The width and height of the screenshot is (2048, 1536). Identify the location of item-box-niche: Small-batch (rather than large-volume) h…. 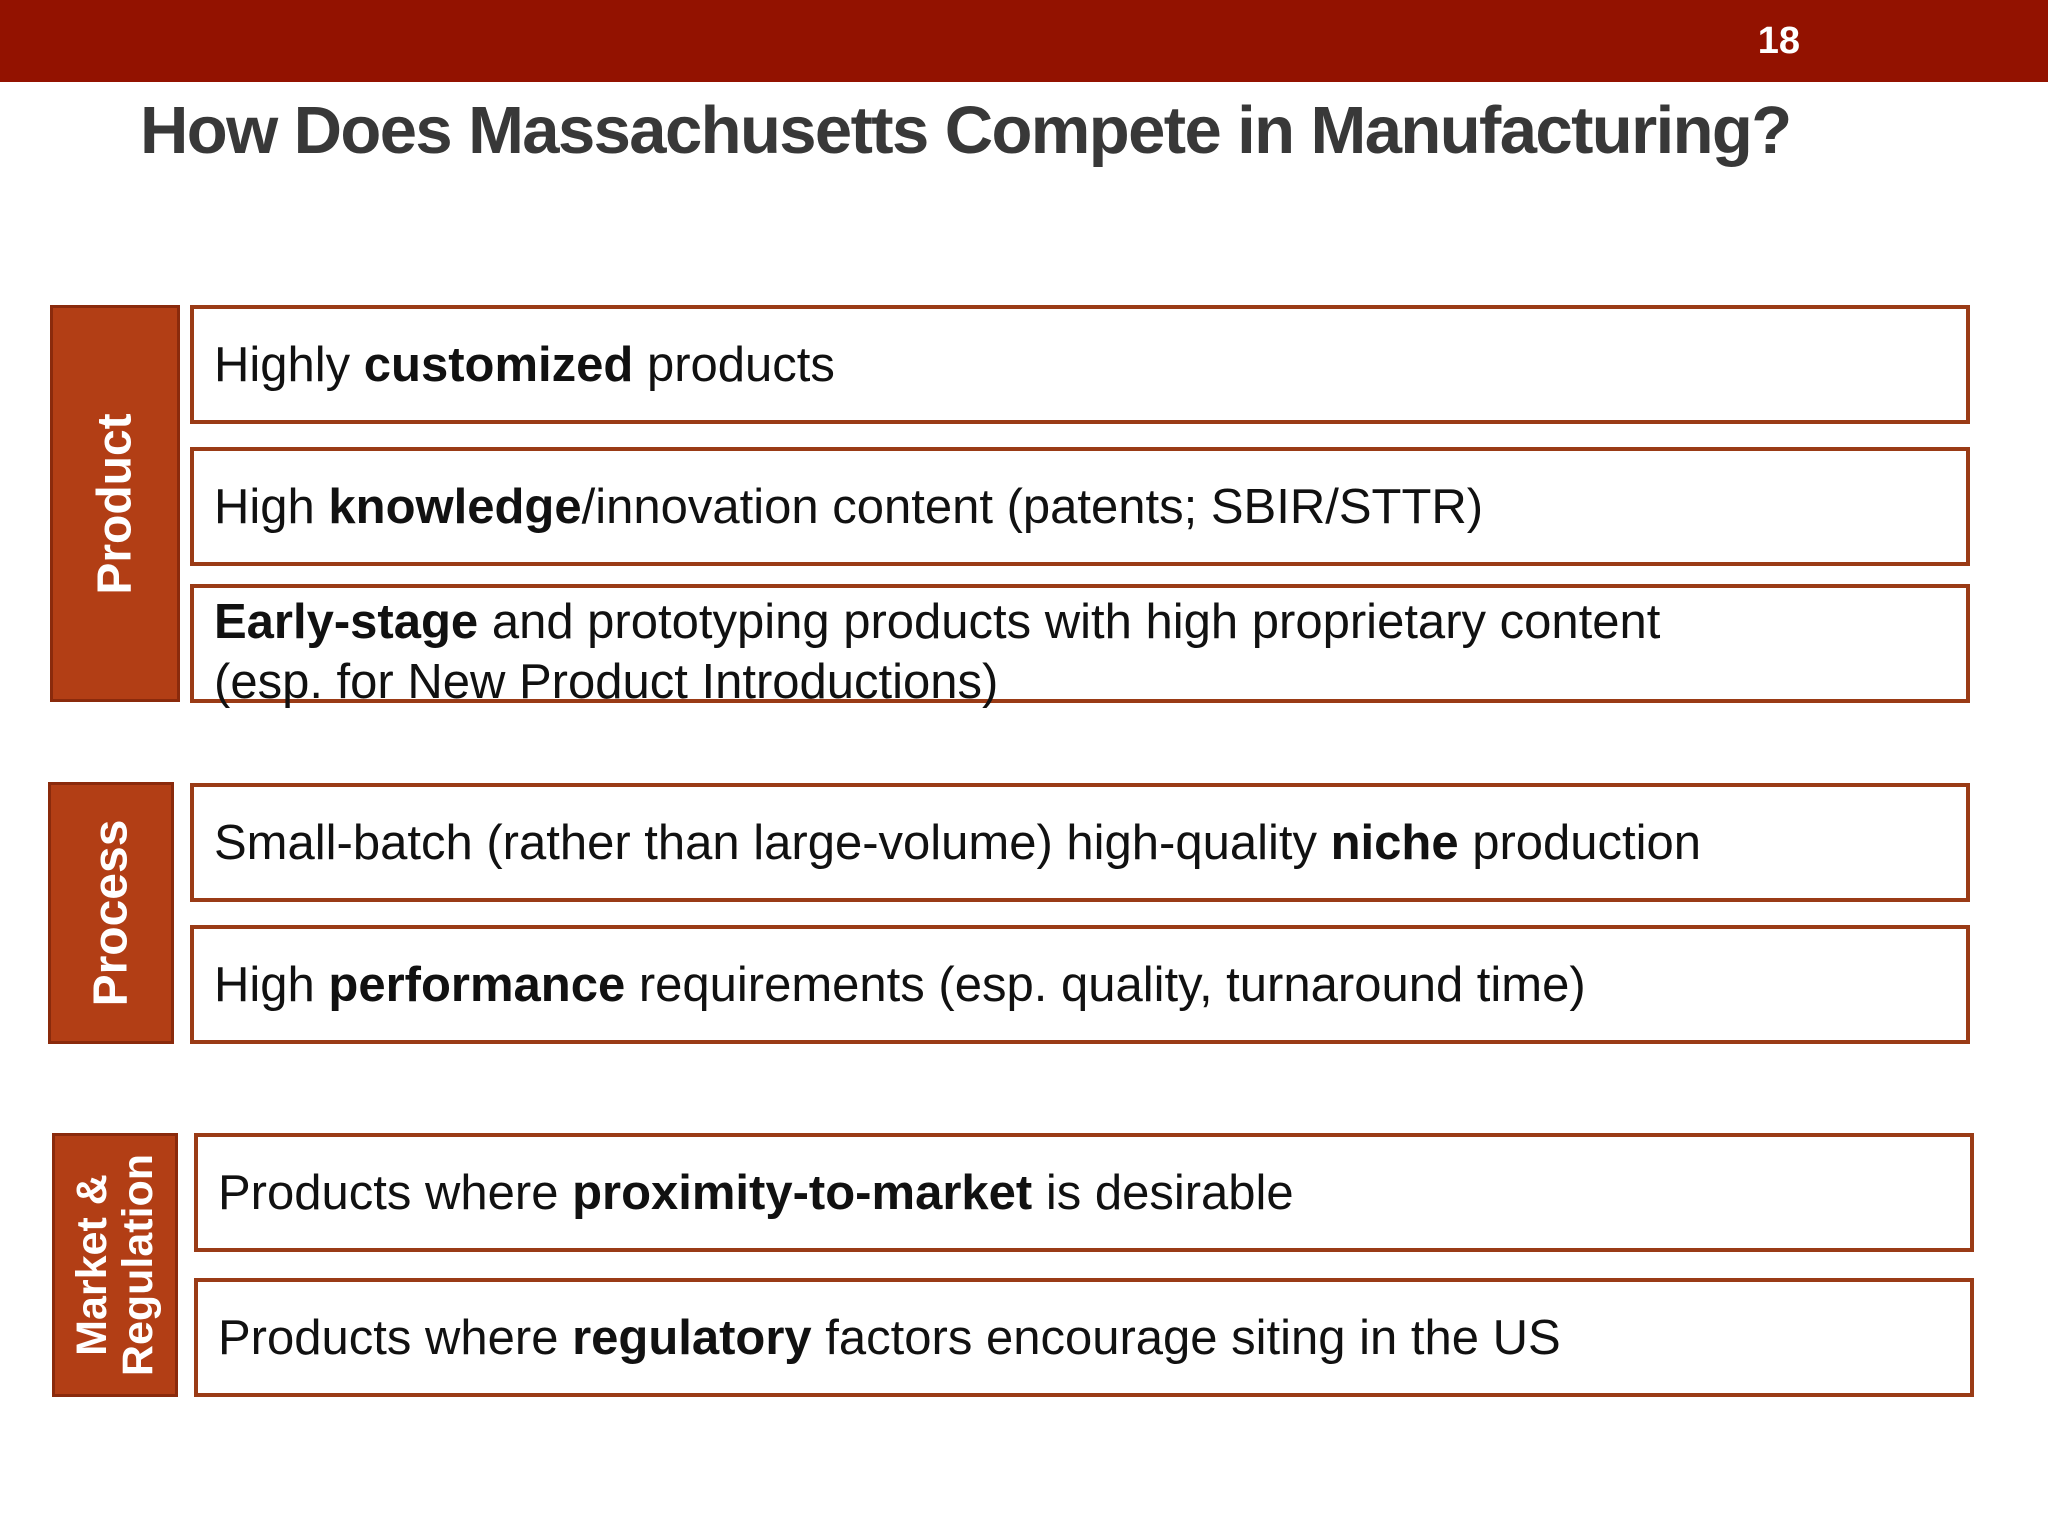
(1080, 842).